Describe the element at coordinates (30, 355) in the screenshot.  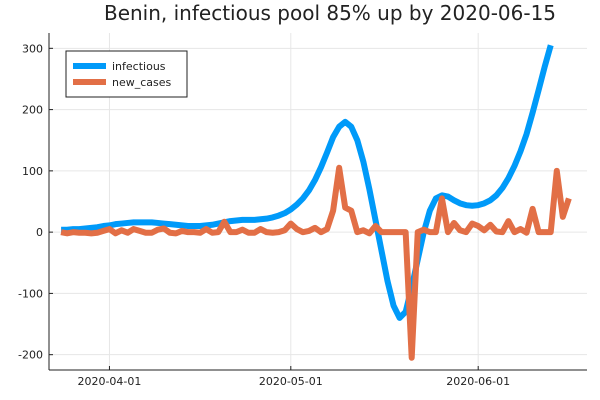
I see `y-tick-label: -200` at that location.